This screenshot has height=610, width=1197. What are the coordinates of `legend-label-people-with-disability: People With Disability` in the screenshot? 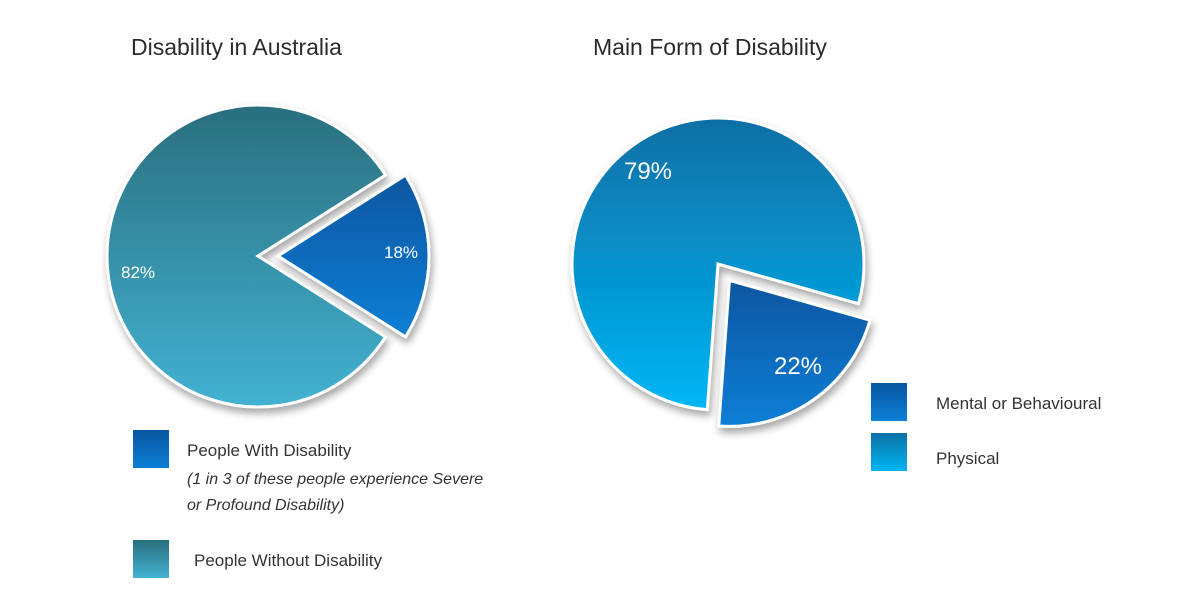 It's located at (269, 450).